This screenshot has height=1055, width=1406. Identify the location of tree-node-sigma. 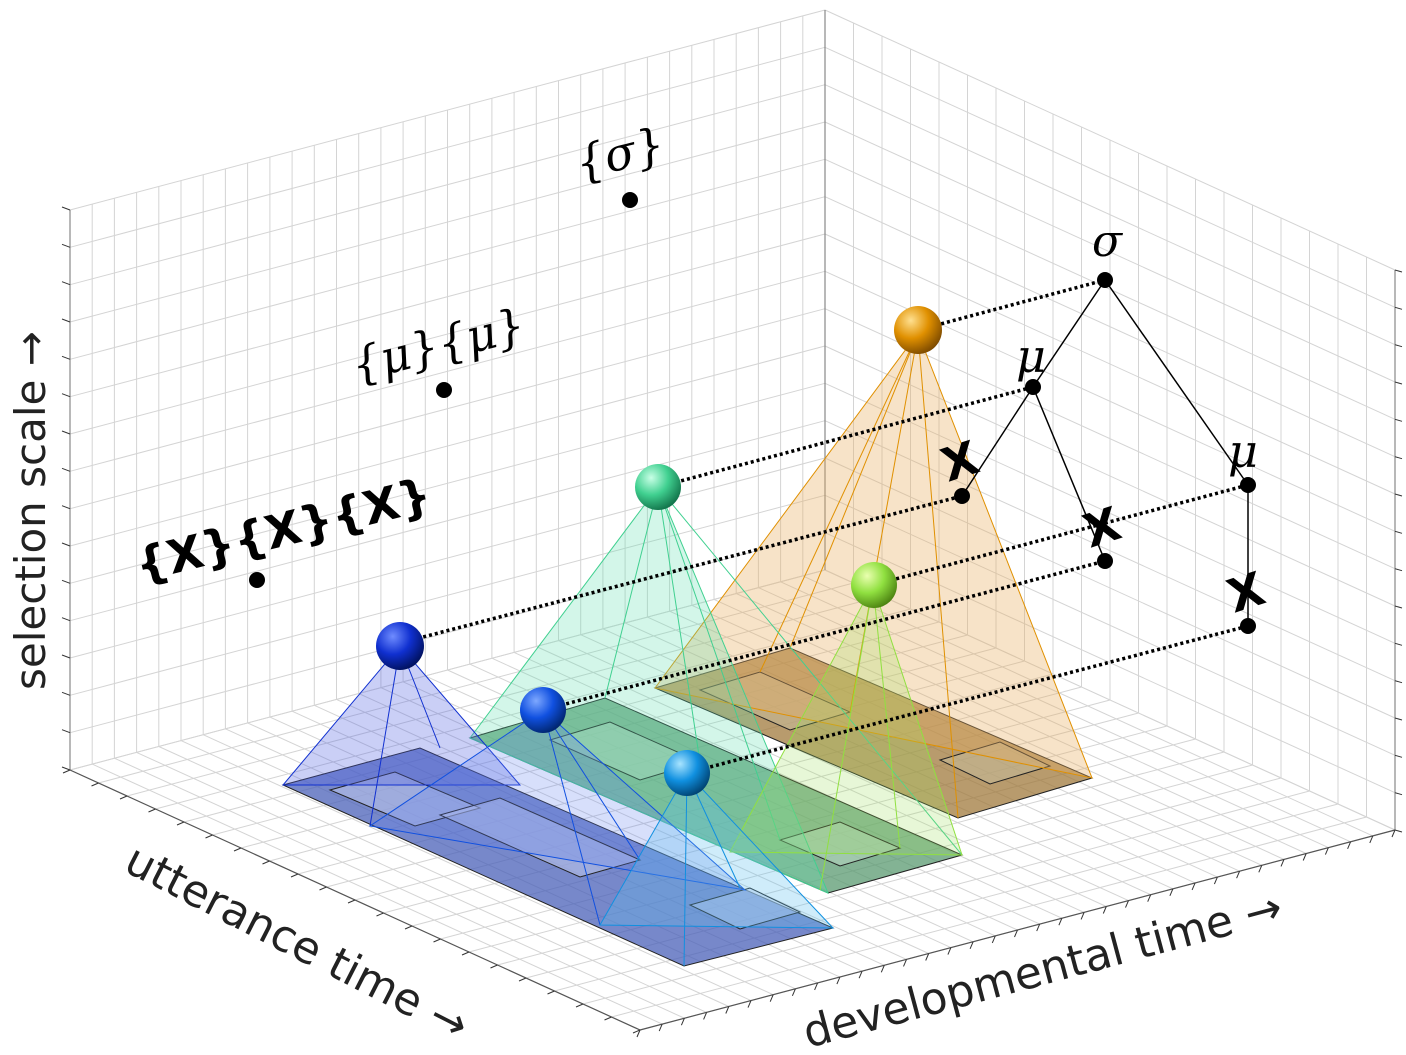
(1105, 280).